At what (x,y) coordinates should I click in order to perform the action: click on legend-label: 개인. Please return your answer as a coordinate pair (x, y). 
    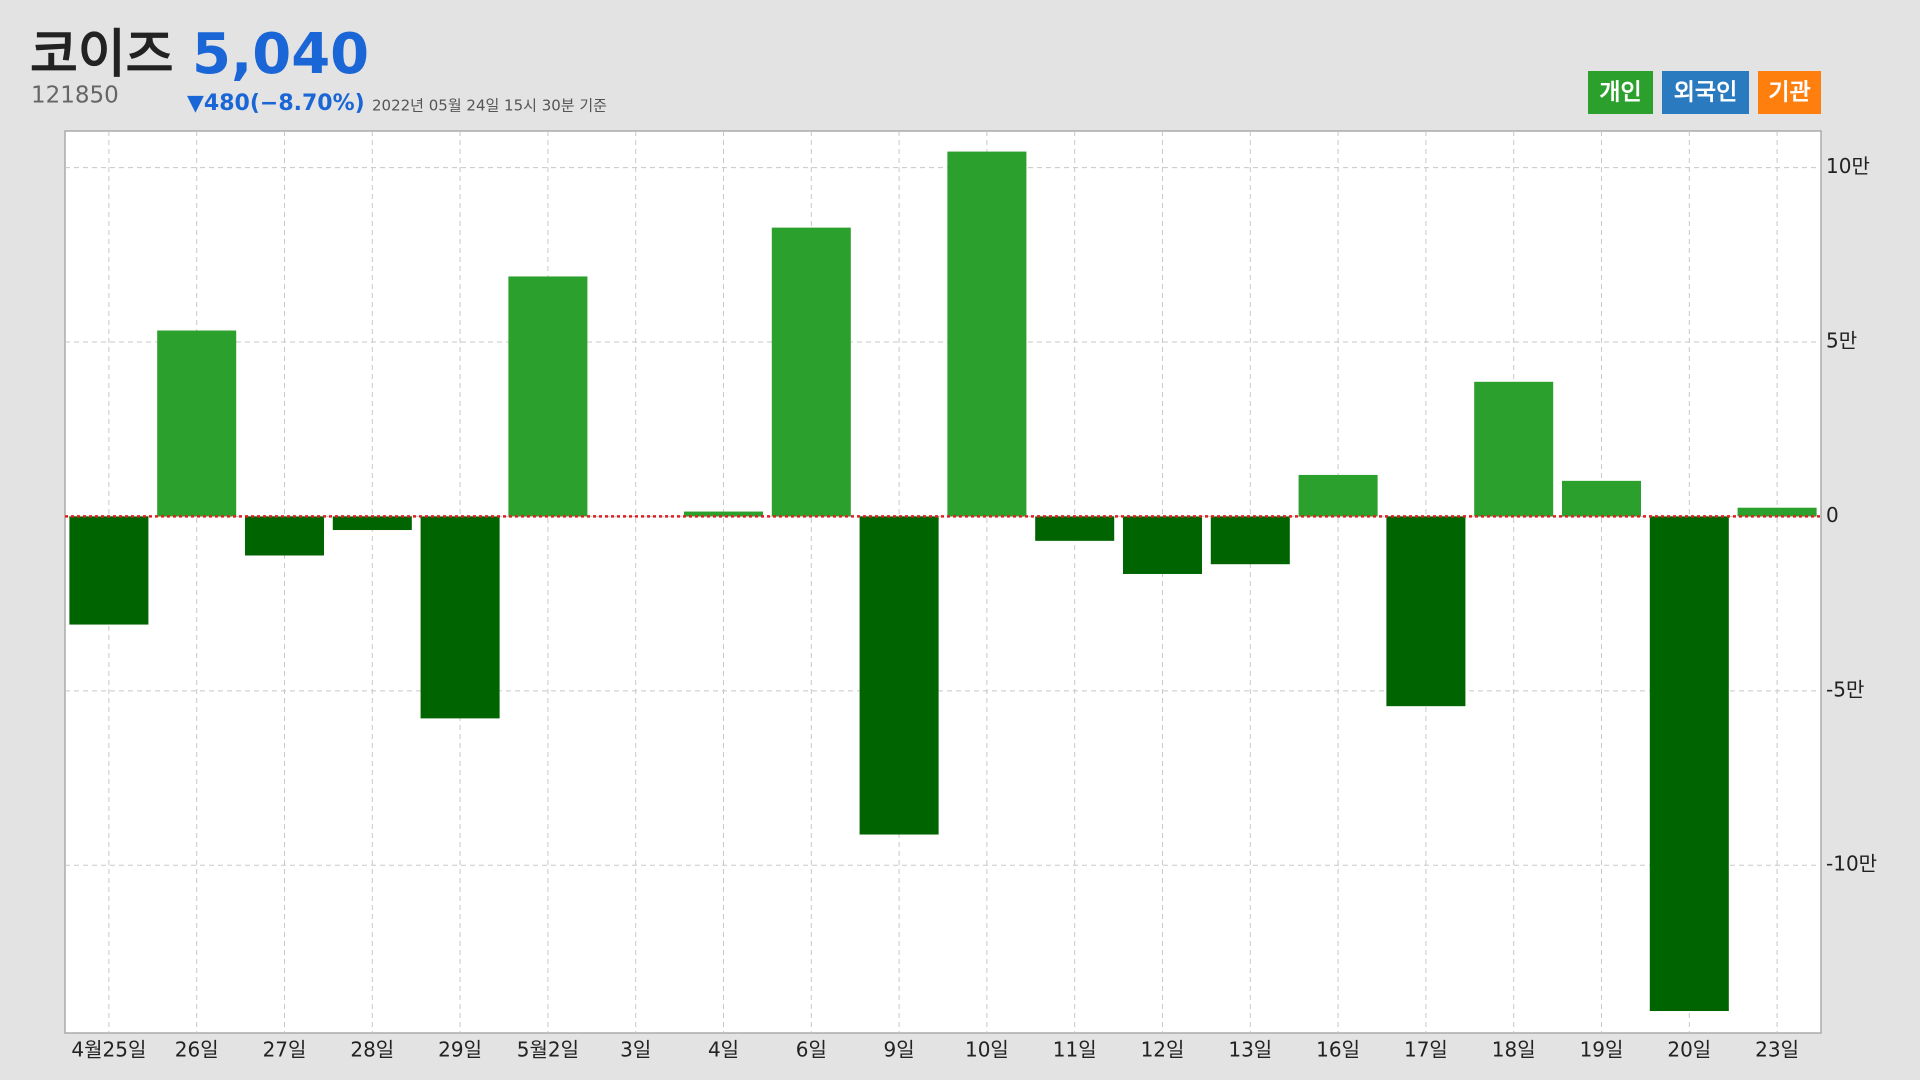
    Looking at the image, I should click on (1620, 93).